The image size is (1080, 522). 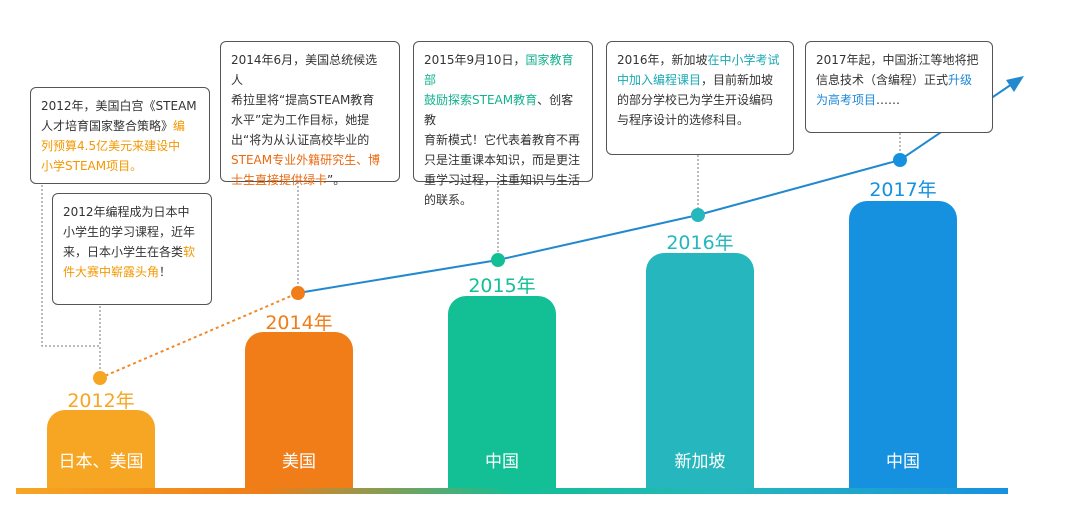 What do you see at coordinates (700, 462) in the screenshot?
I see `country-label-2016: 新加坡` at bounding box center [700, 462].